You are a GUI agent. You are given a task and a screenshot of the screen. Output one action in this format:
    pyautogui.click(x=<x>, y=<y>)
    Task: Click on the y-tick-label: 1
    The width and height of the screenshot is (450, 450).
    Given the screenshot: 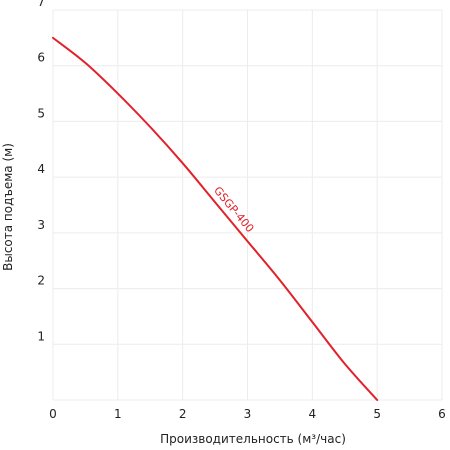 What is the action you would take?
    pyautogui.click(x=41, y=336)
    